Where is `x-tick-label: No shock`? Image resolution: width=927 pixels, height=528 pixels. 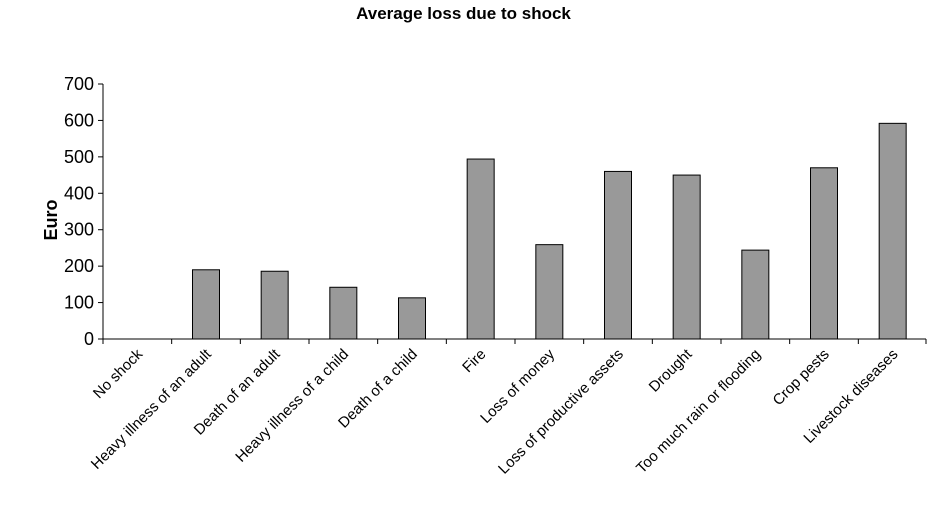 x-tick-label: No shock is located at coordinates (118, 373).